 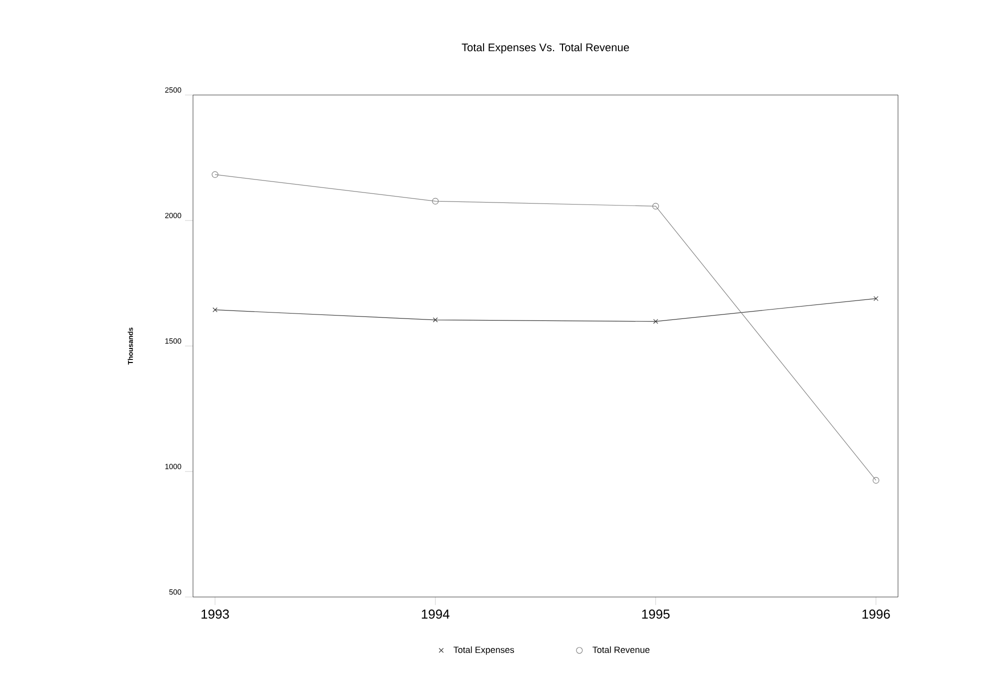 What do you see at coordinates (621, 649) in the screenshot?
I see `legend-label: Total Revenue` at bounding box center [621, 649].